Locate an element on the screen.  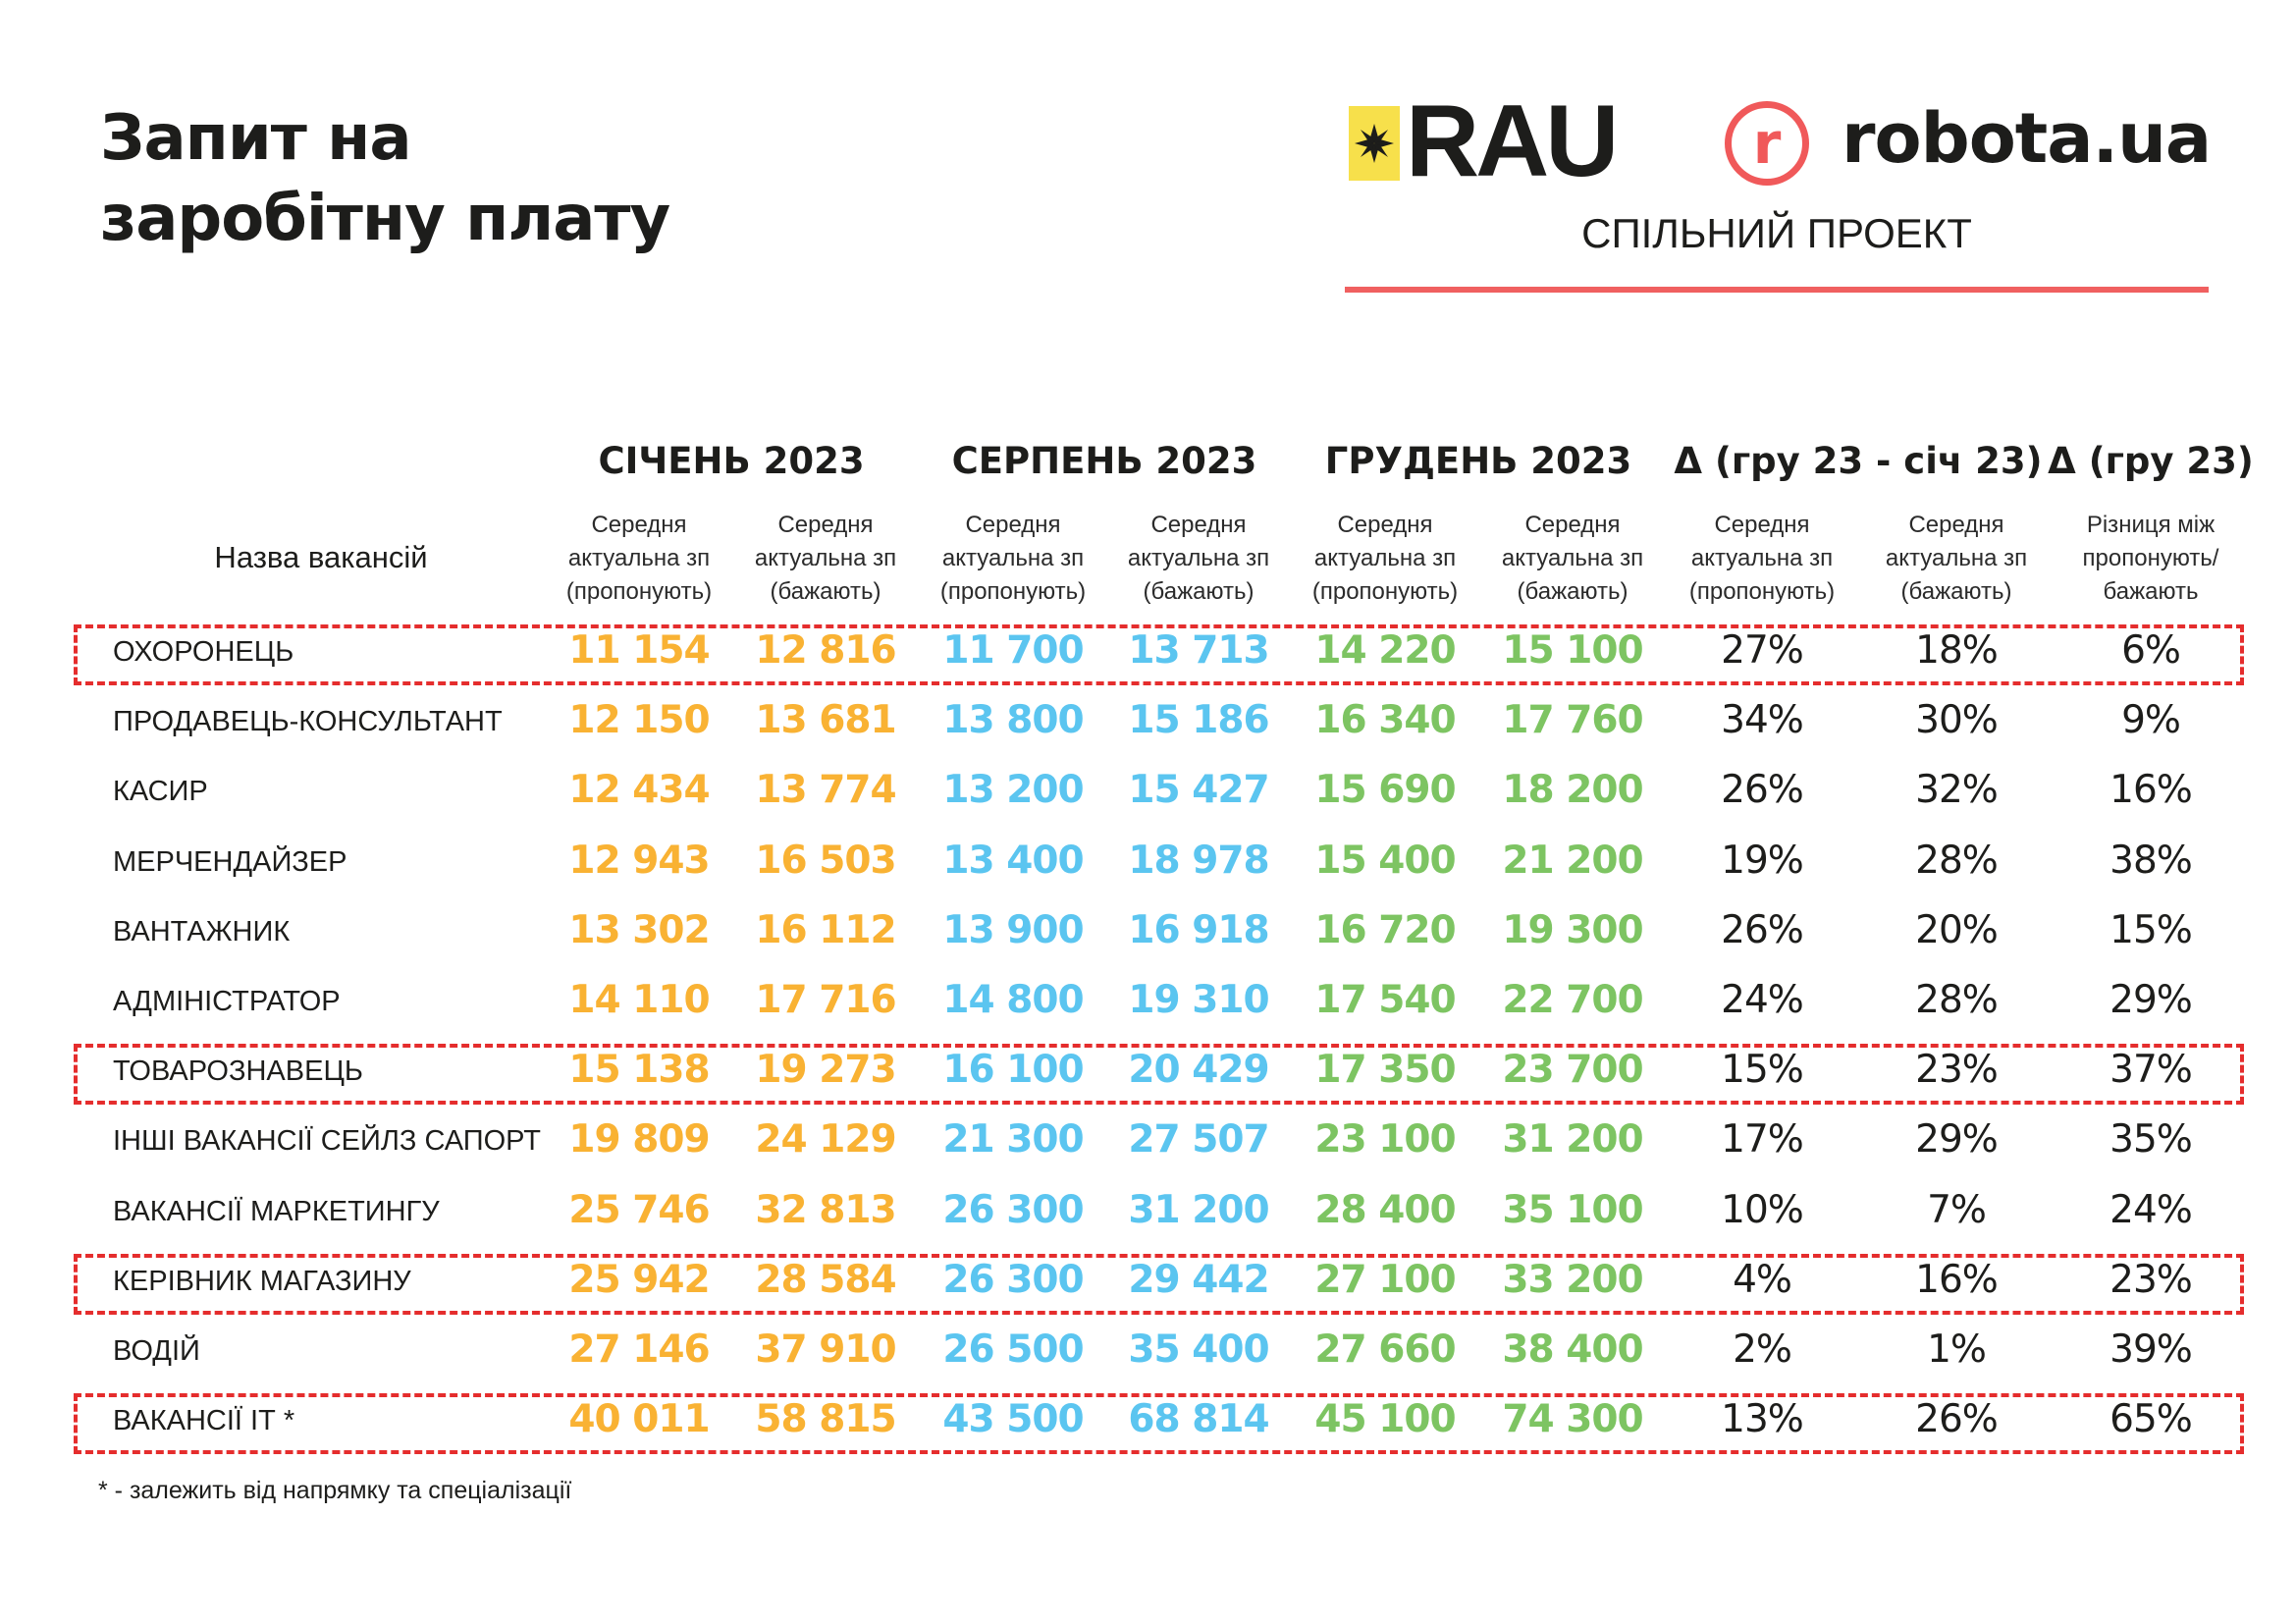
table-cell: 28 584 is located at coordinates (825, 1279).